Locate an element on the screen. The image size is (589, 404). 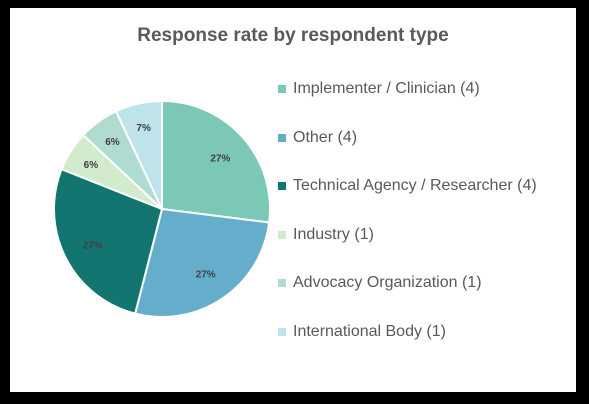
slice-label-industry: 6% is located at coordinates (91, 165).